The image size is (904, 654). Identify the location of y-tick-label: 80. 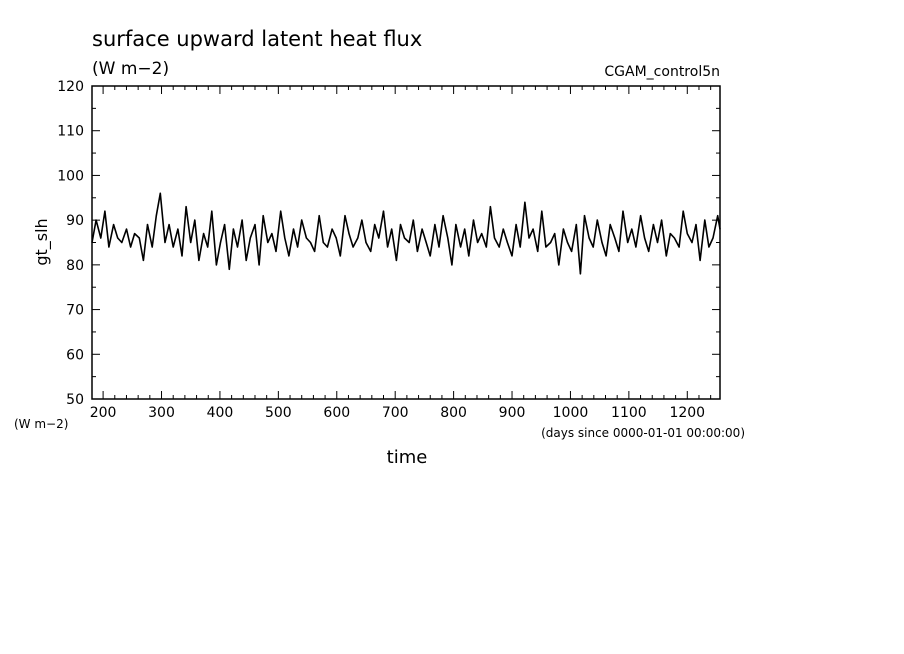
(75, 266).